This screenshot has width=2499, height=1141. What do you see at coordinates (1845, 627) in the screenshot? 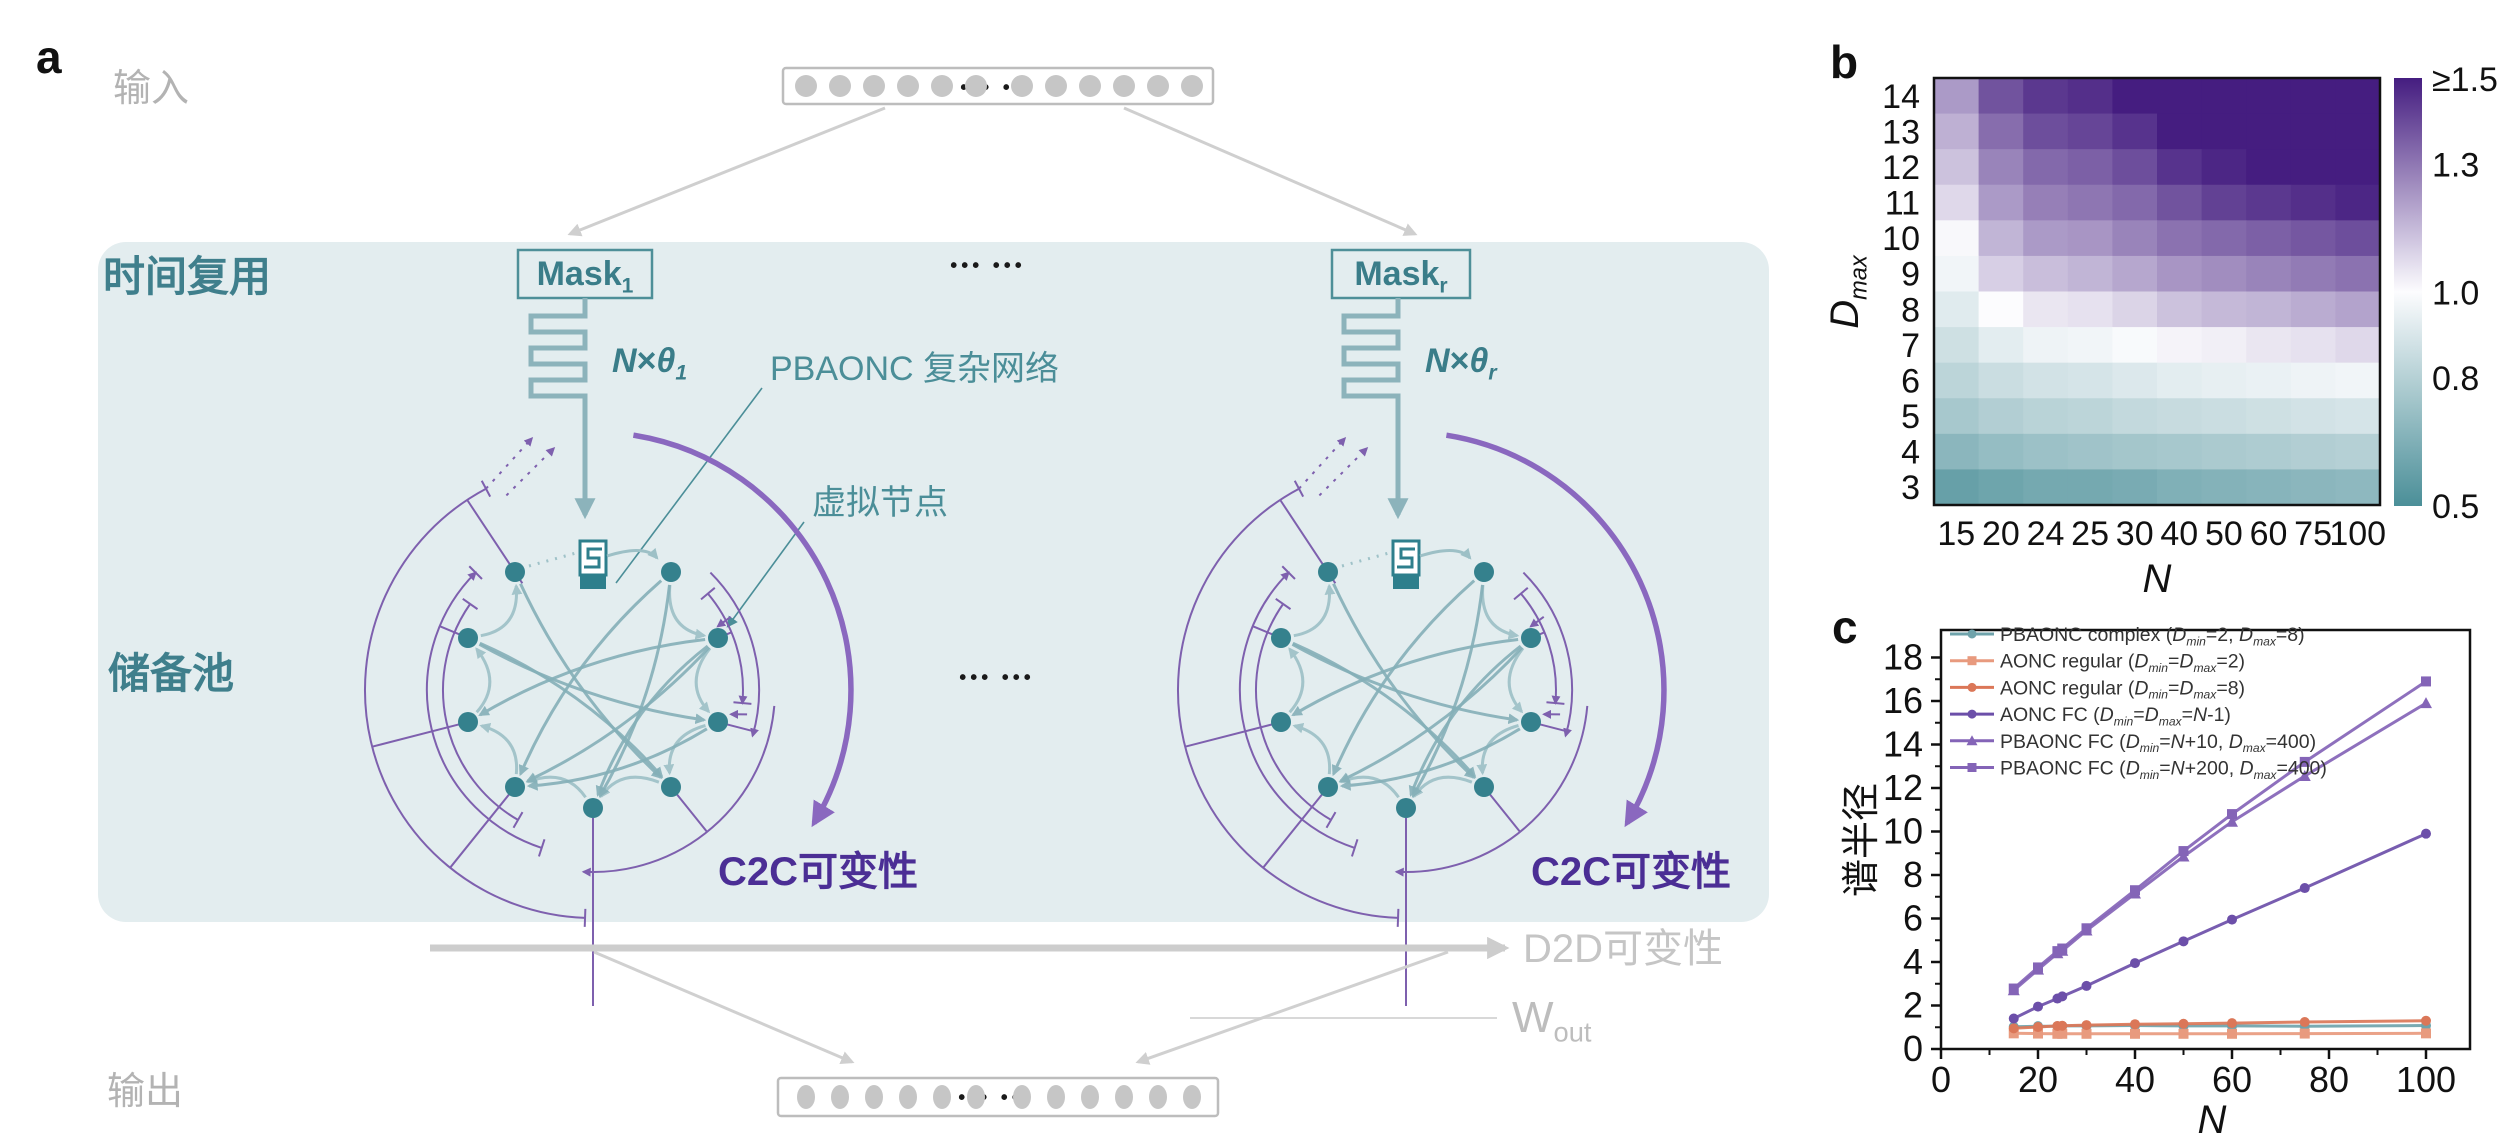
I see `panel-c-label: c` at bounding box center [1845, 627].